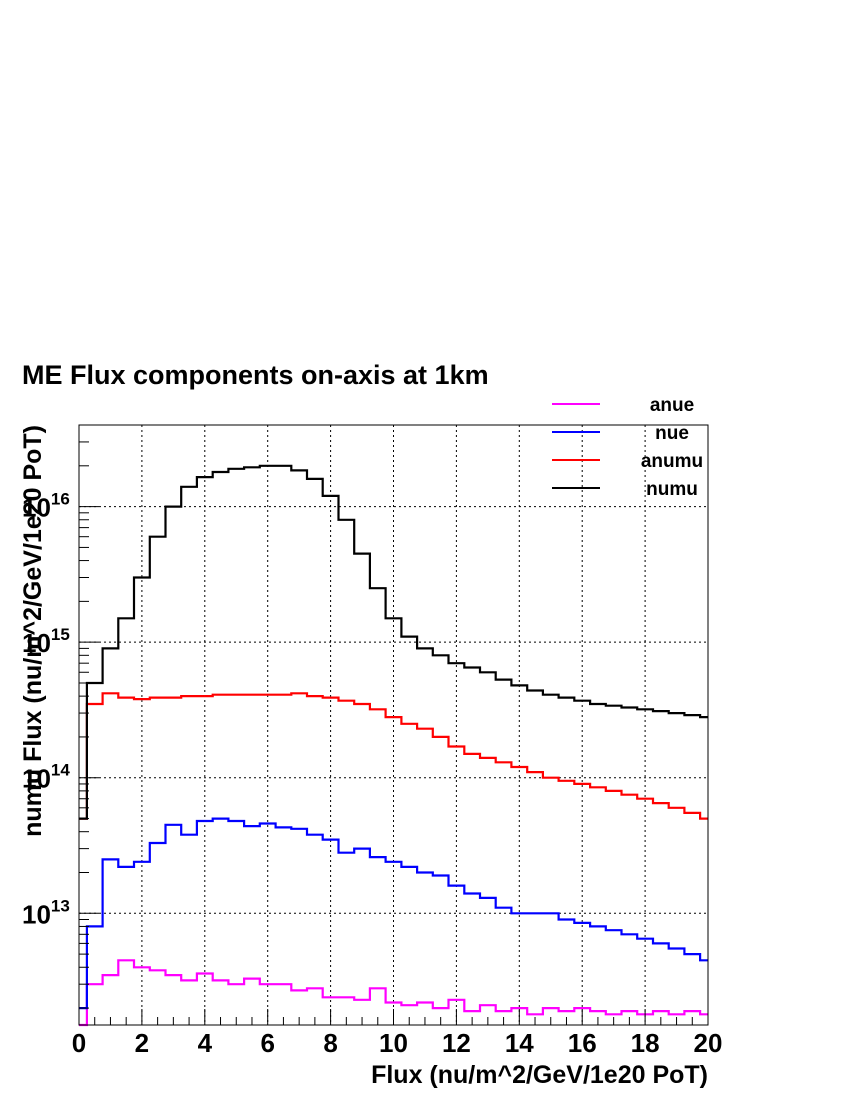 Image resolution: width=850 pixels, height=1100 pixels. Describe the element at coordinates (672, 461) in the screenshot. I see `legend-label-anumu: anumu` at that location.